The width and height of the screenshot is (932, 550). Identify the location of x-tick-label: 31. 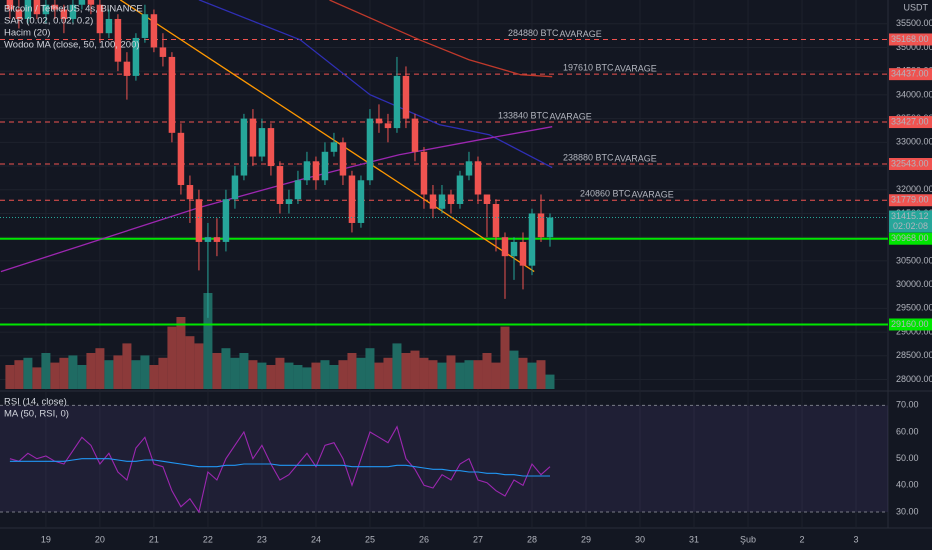
(694, 539).